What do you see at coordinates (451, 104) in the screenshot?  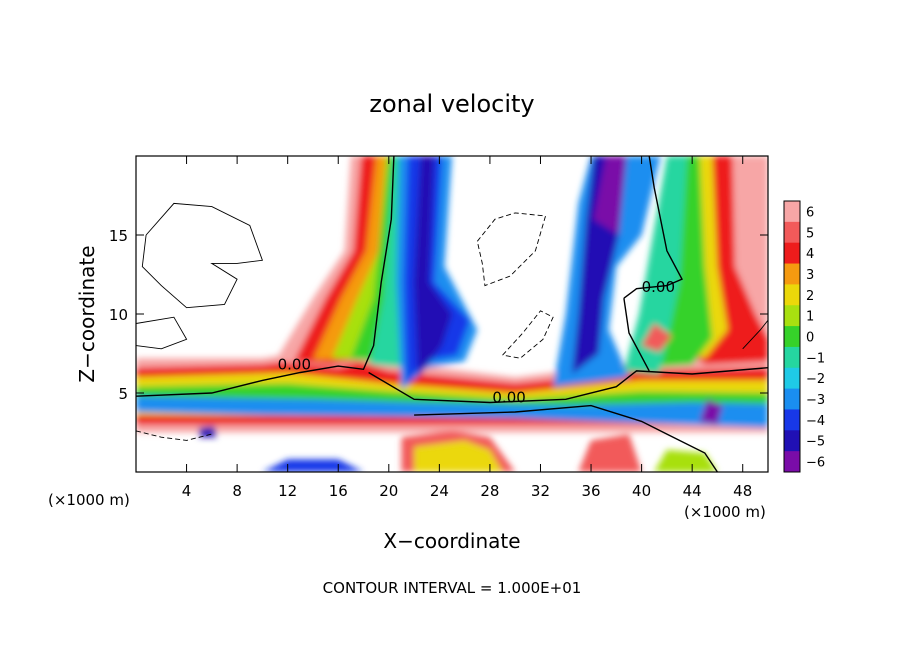 I see `chart-title: zonal velocity` at bounding box center [451, 104].